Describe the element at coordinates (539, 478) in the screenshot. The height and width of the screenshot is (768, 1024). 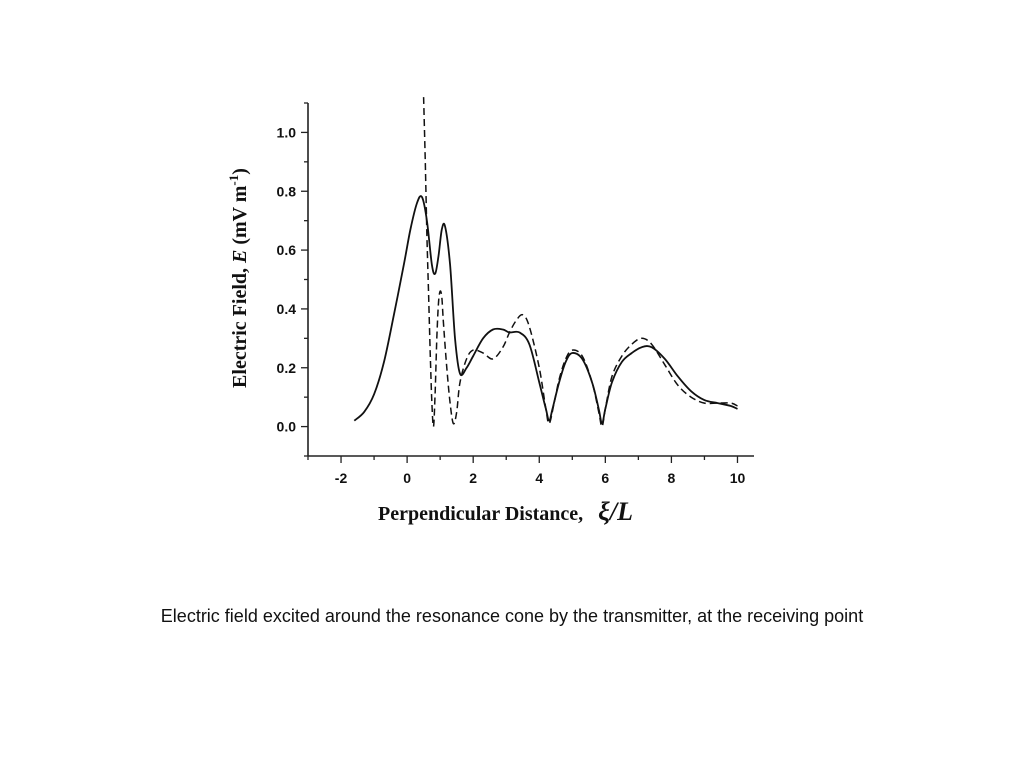
I see `x-tick-label: 4` at that location.